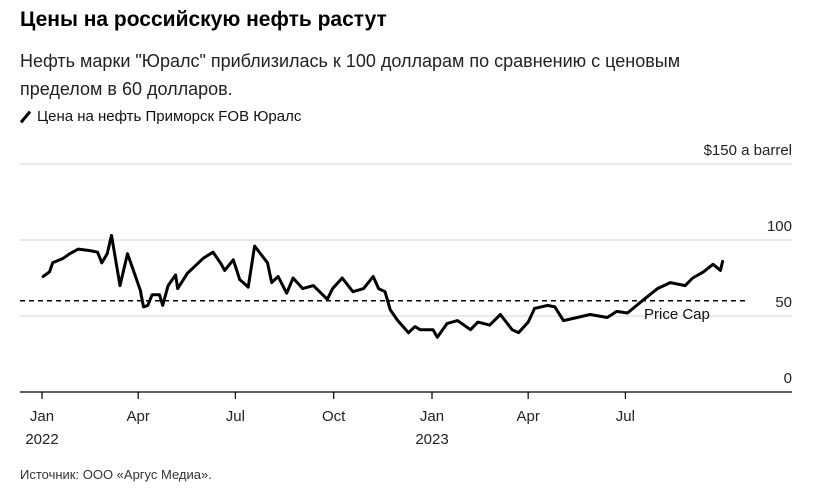 Image resolution: width=824 pixels, height=496 pixels. Describe the element at coordinates (779, 226) in the screenshot. I see `y-tick-label: 100` at that location.